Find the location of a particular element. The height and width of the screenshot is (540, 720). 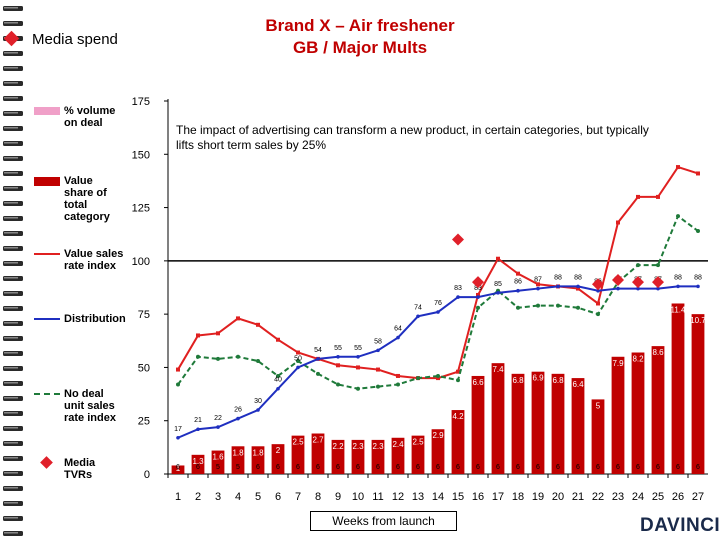

bar-data-label: 1.3 is located at coordinates (198, 461).